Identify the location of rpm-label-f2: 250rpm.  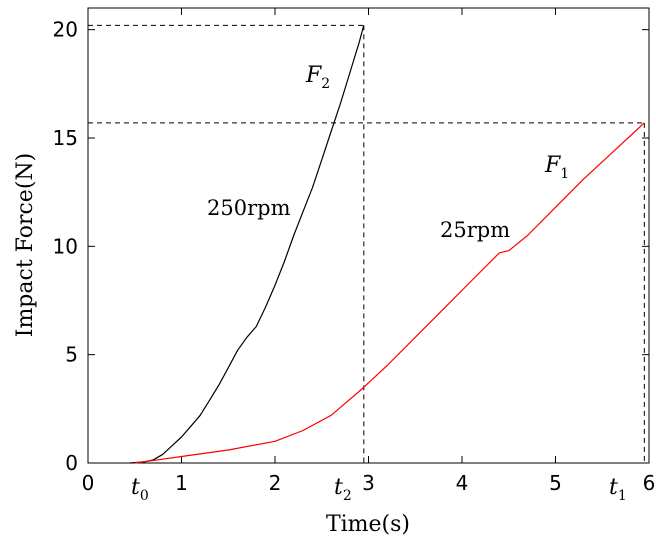
(249, 208).